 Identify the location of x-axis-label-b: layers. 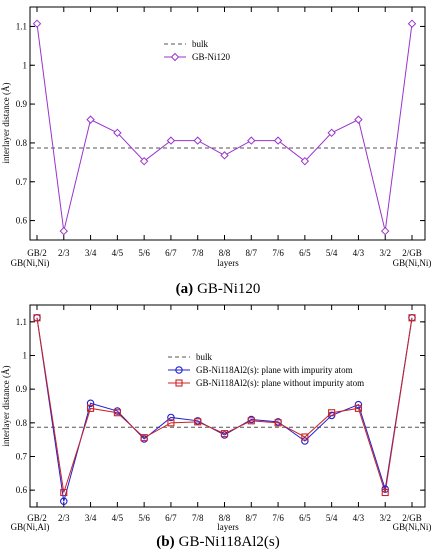
(228, 527).